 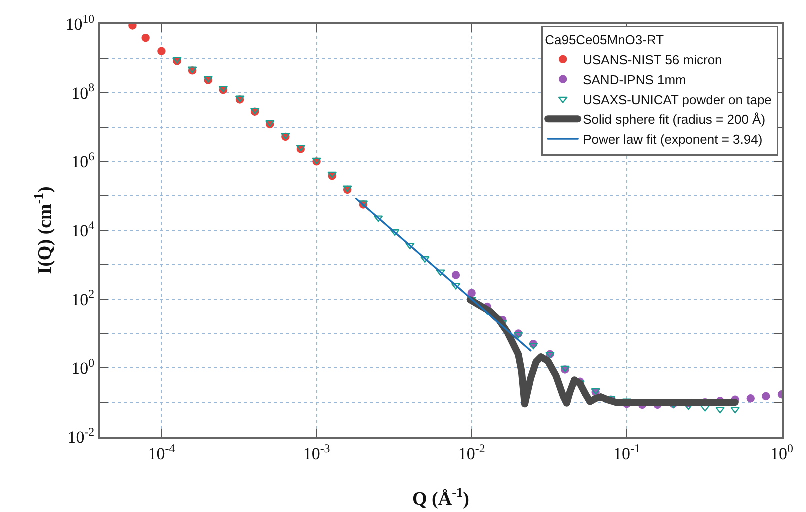 What do you see at coordinates (83, 91) in the screenshot?
I see `y-tick-label: 10$^{8}$` at bounding box center [83, 91].